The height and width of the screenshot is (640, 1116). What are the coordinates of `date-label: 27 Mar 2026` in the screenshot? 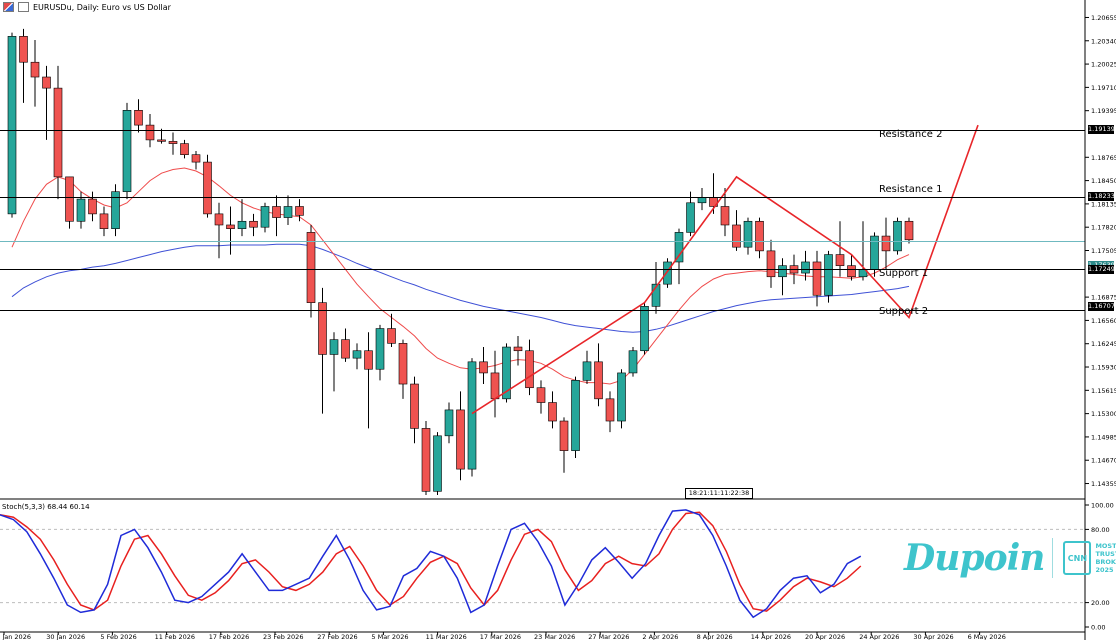 It's located at (608, 636).